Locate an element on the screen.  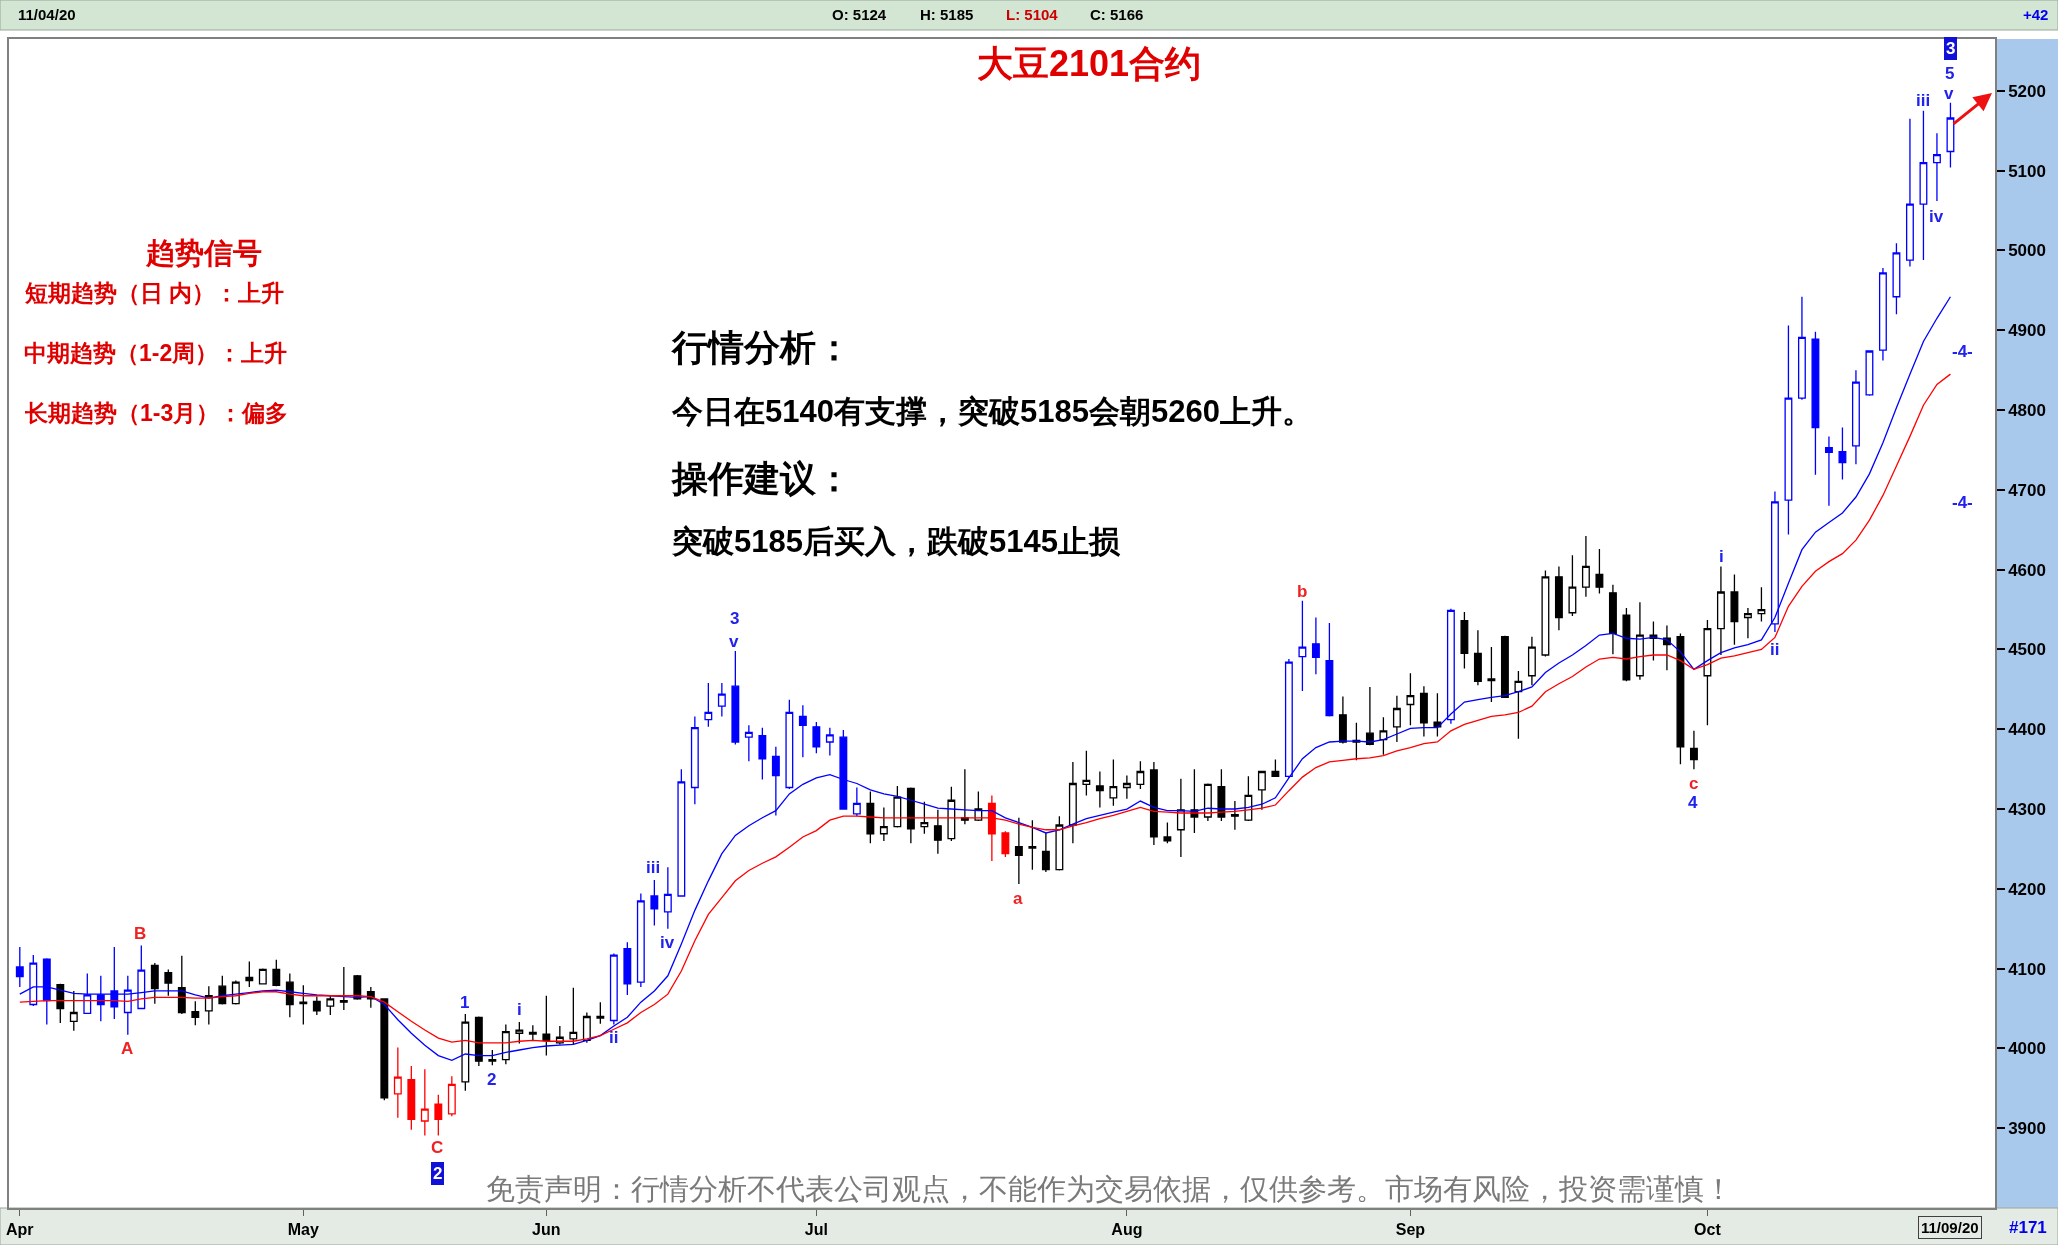
y-tick-label: 4700 is located at coordinates (2027, 490).